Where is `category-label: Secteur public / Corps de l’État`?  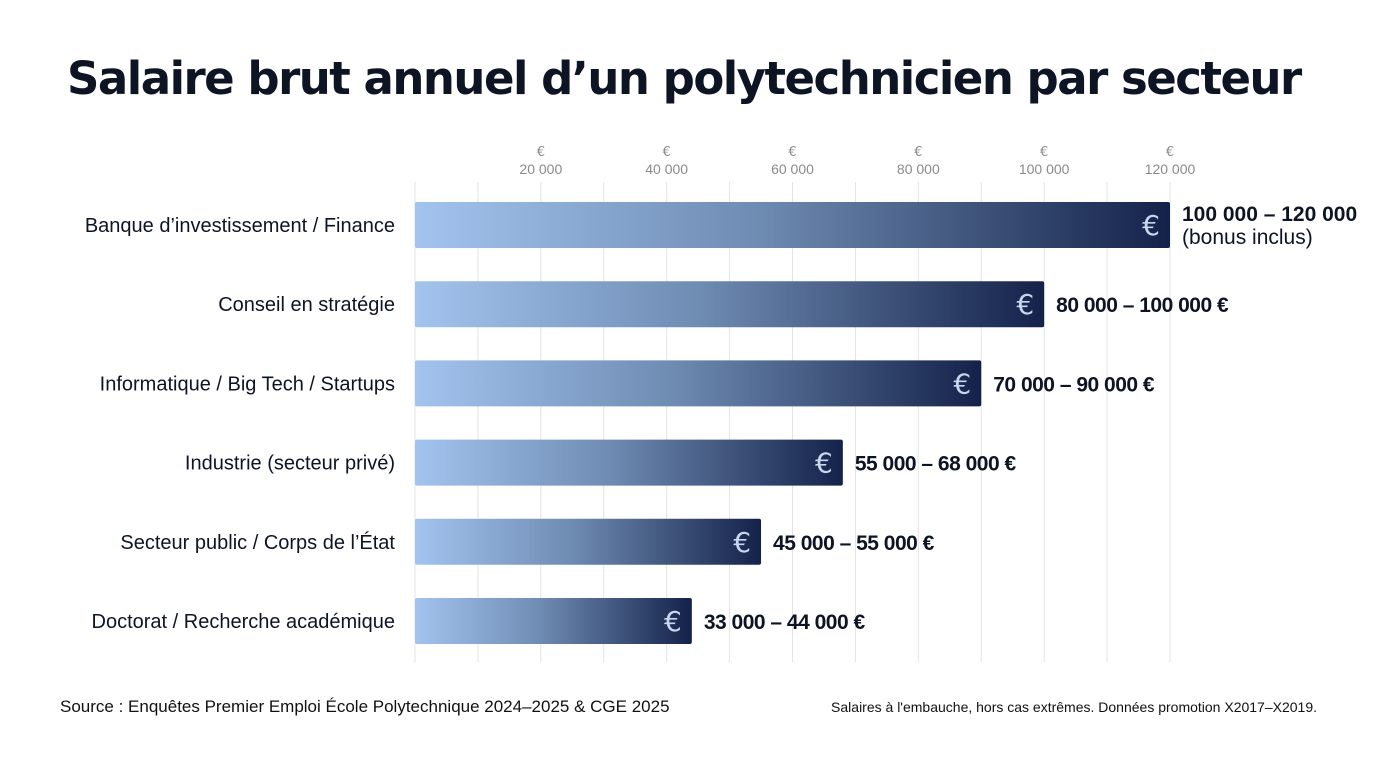 category-label: Secteur public / Corps de l’État is located at coordinates (257, 542).